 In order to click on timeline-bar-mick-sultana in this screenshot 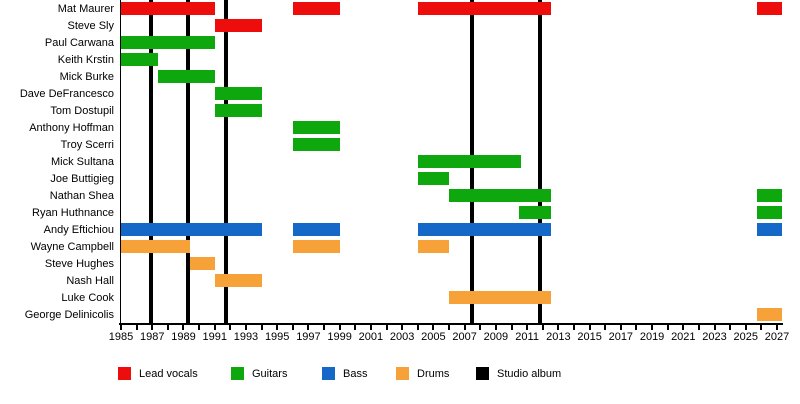, I will do `click(469, 161)`.